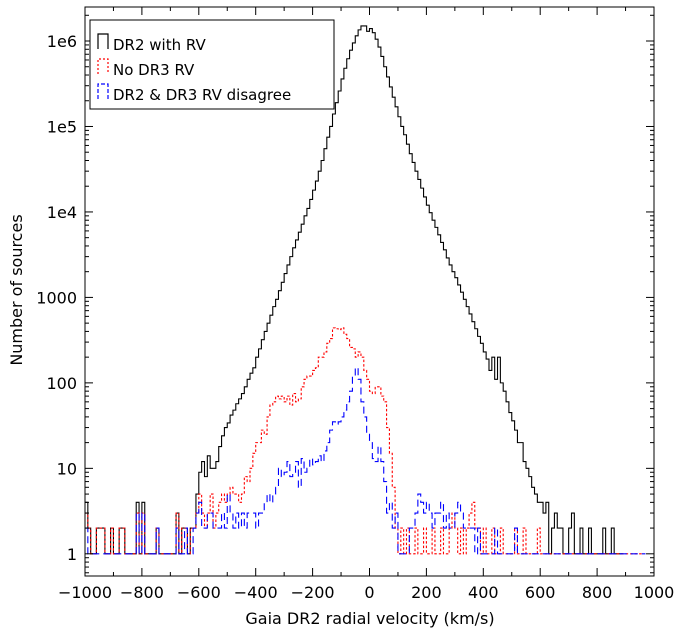 The height and width of the screenshot is (635, 678). I want to click on x-tick-label: 800, so click(597, 592).